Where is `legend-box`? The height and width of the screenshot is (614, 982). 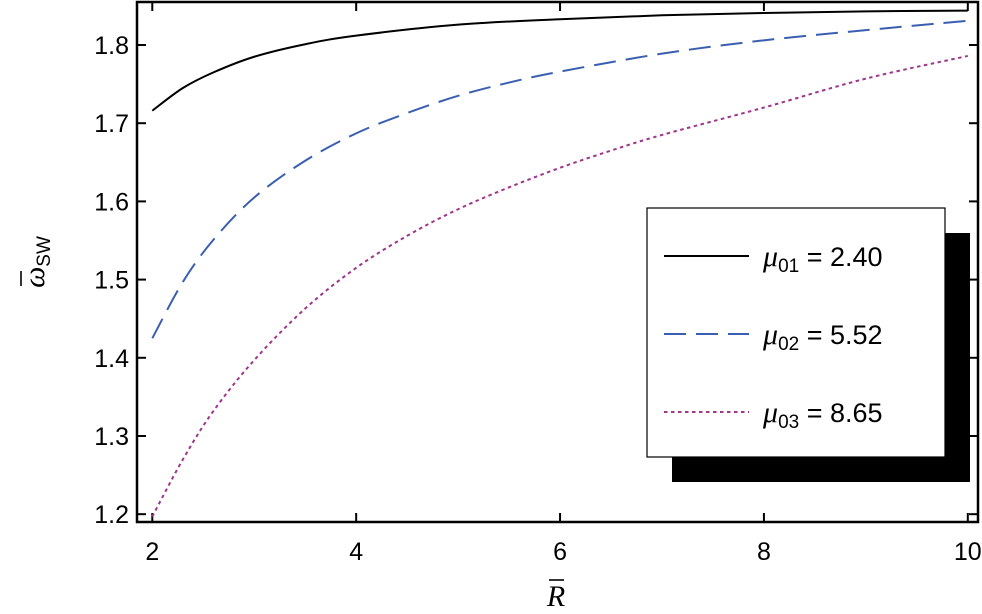
legend-box is located at coordinates (796, 332).